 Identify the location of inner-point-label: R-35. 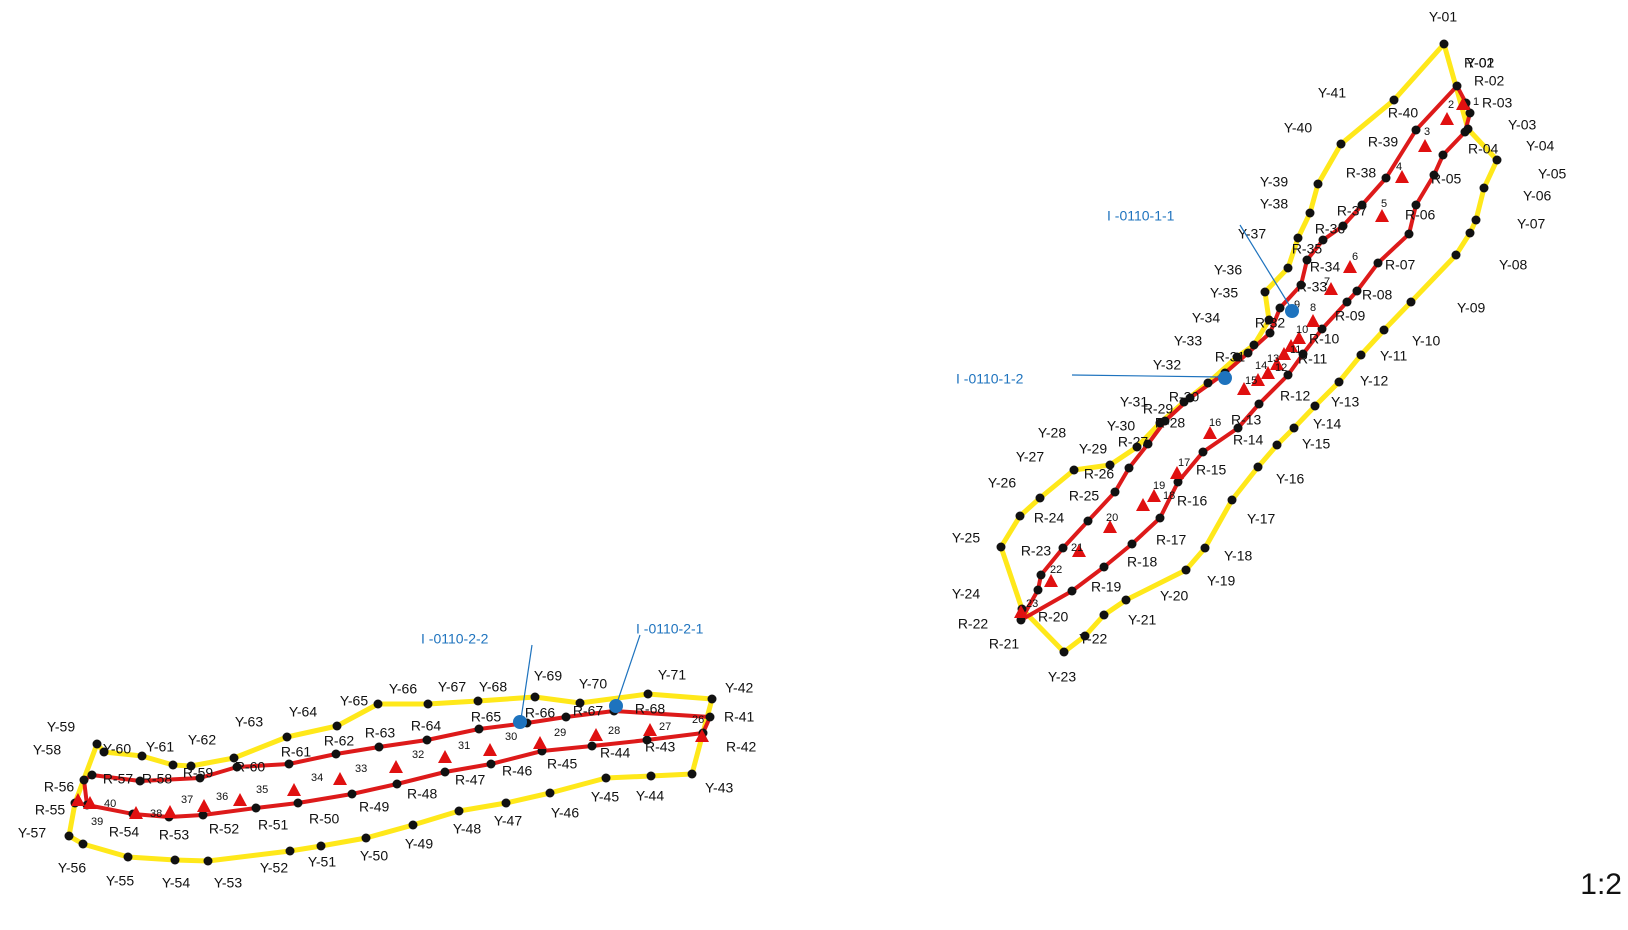
(1307, 249).